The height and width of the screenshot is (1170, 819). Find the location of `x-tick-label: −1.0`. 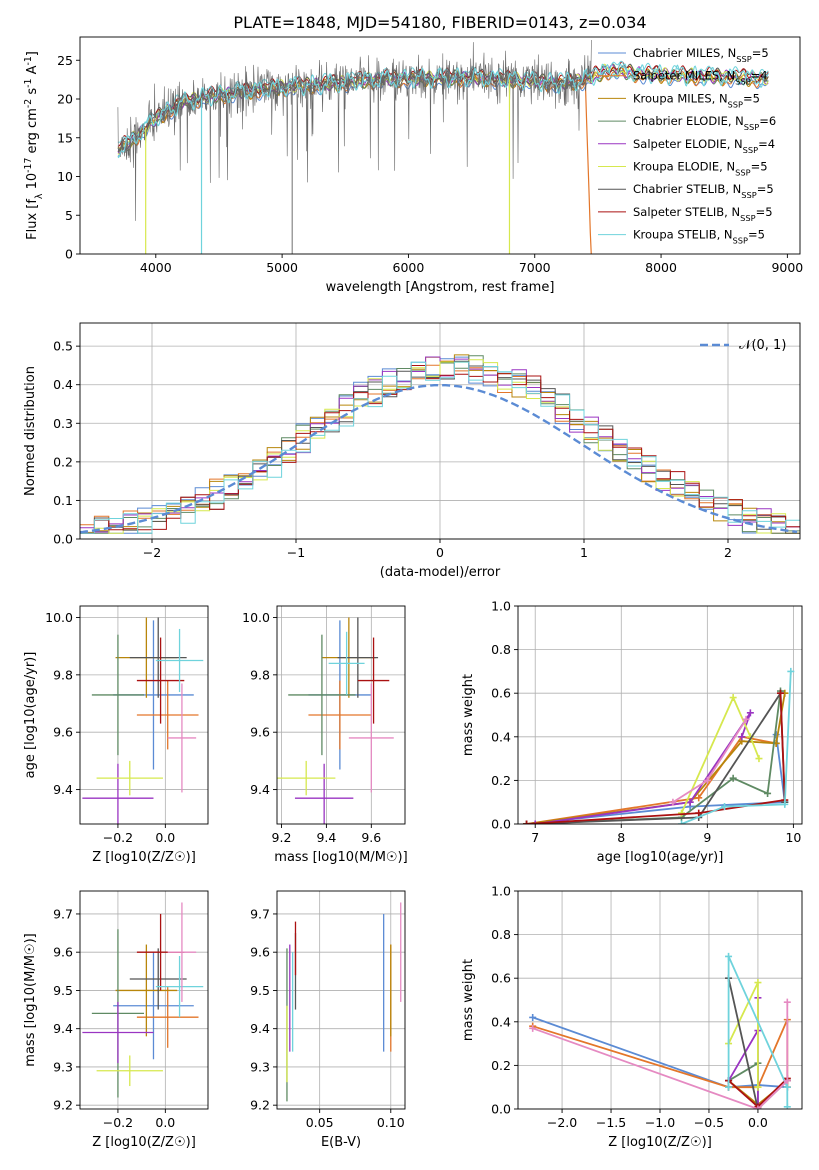

x-tick-label: −1.0 is located at coordinates (660, 1122).